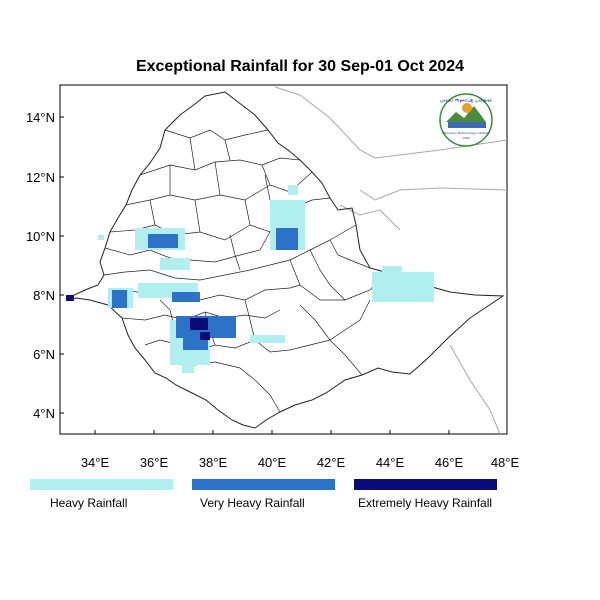  What do you see at coordinates (95, 462) in the screenshot?
I see `lon-tick-label: 34°E` at bounding box center [95, 462].